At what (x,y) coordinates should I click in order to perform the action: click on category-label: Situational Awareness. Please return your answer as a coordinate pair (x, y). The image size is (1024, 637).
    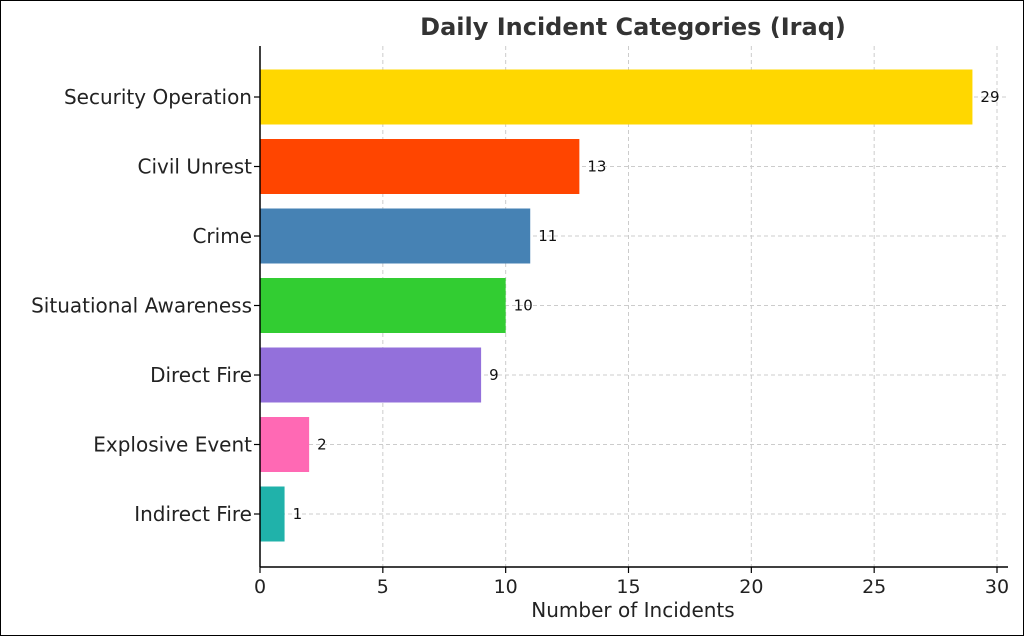
    Looking at the image, I should click on (141, 306).